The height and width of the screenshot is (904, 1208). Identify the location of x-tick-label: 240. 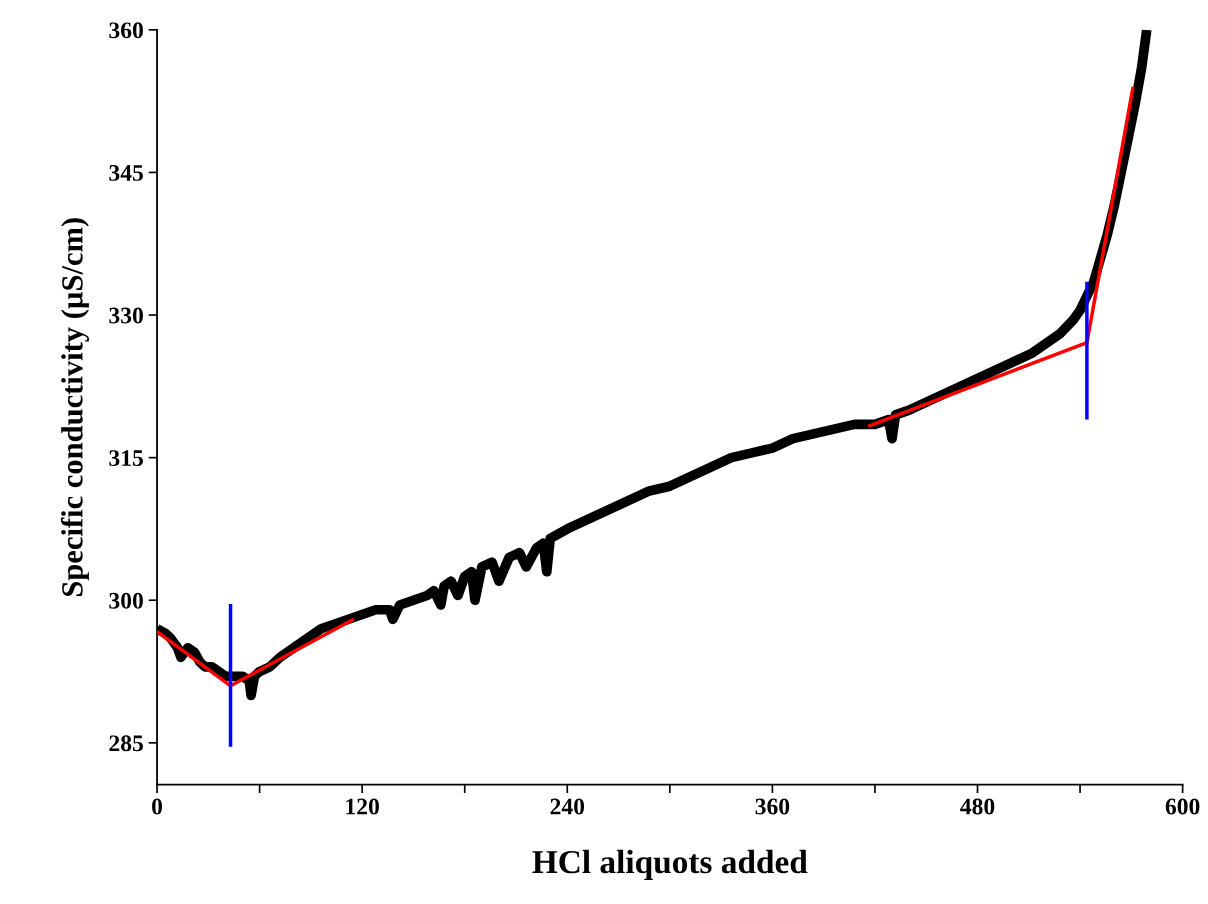
(567, 806).